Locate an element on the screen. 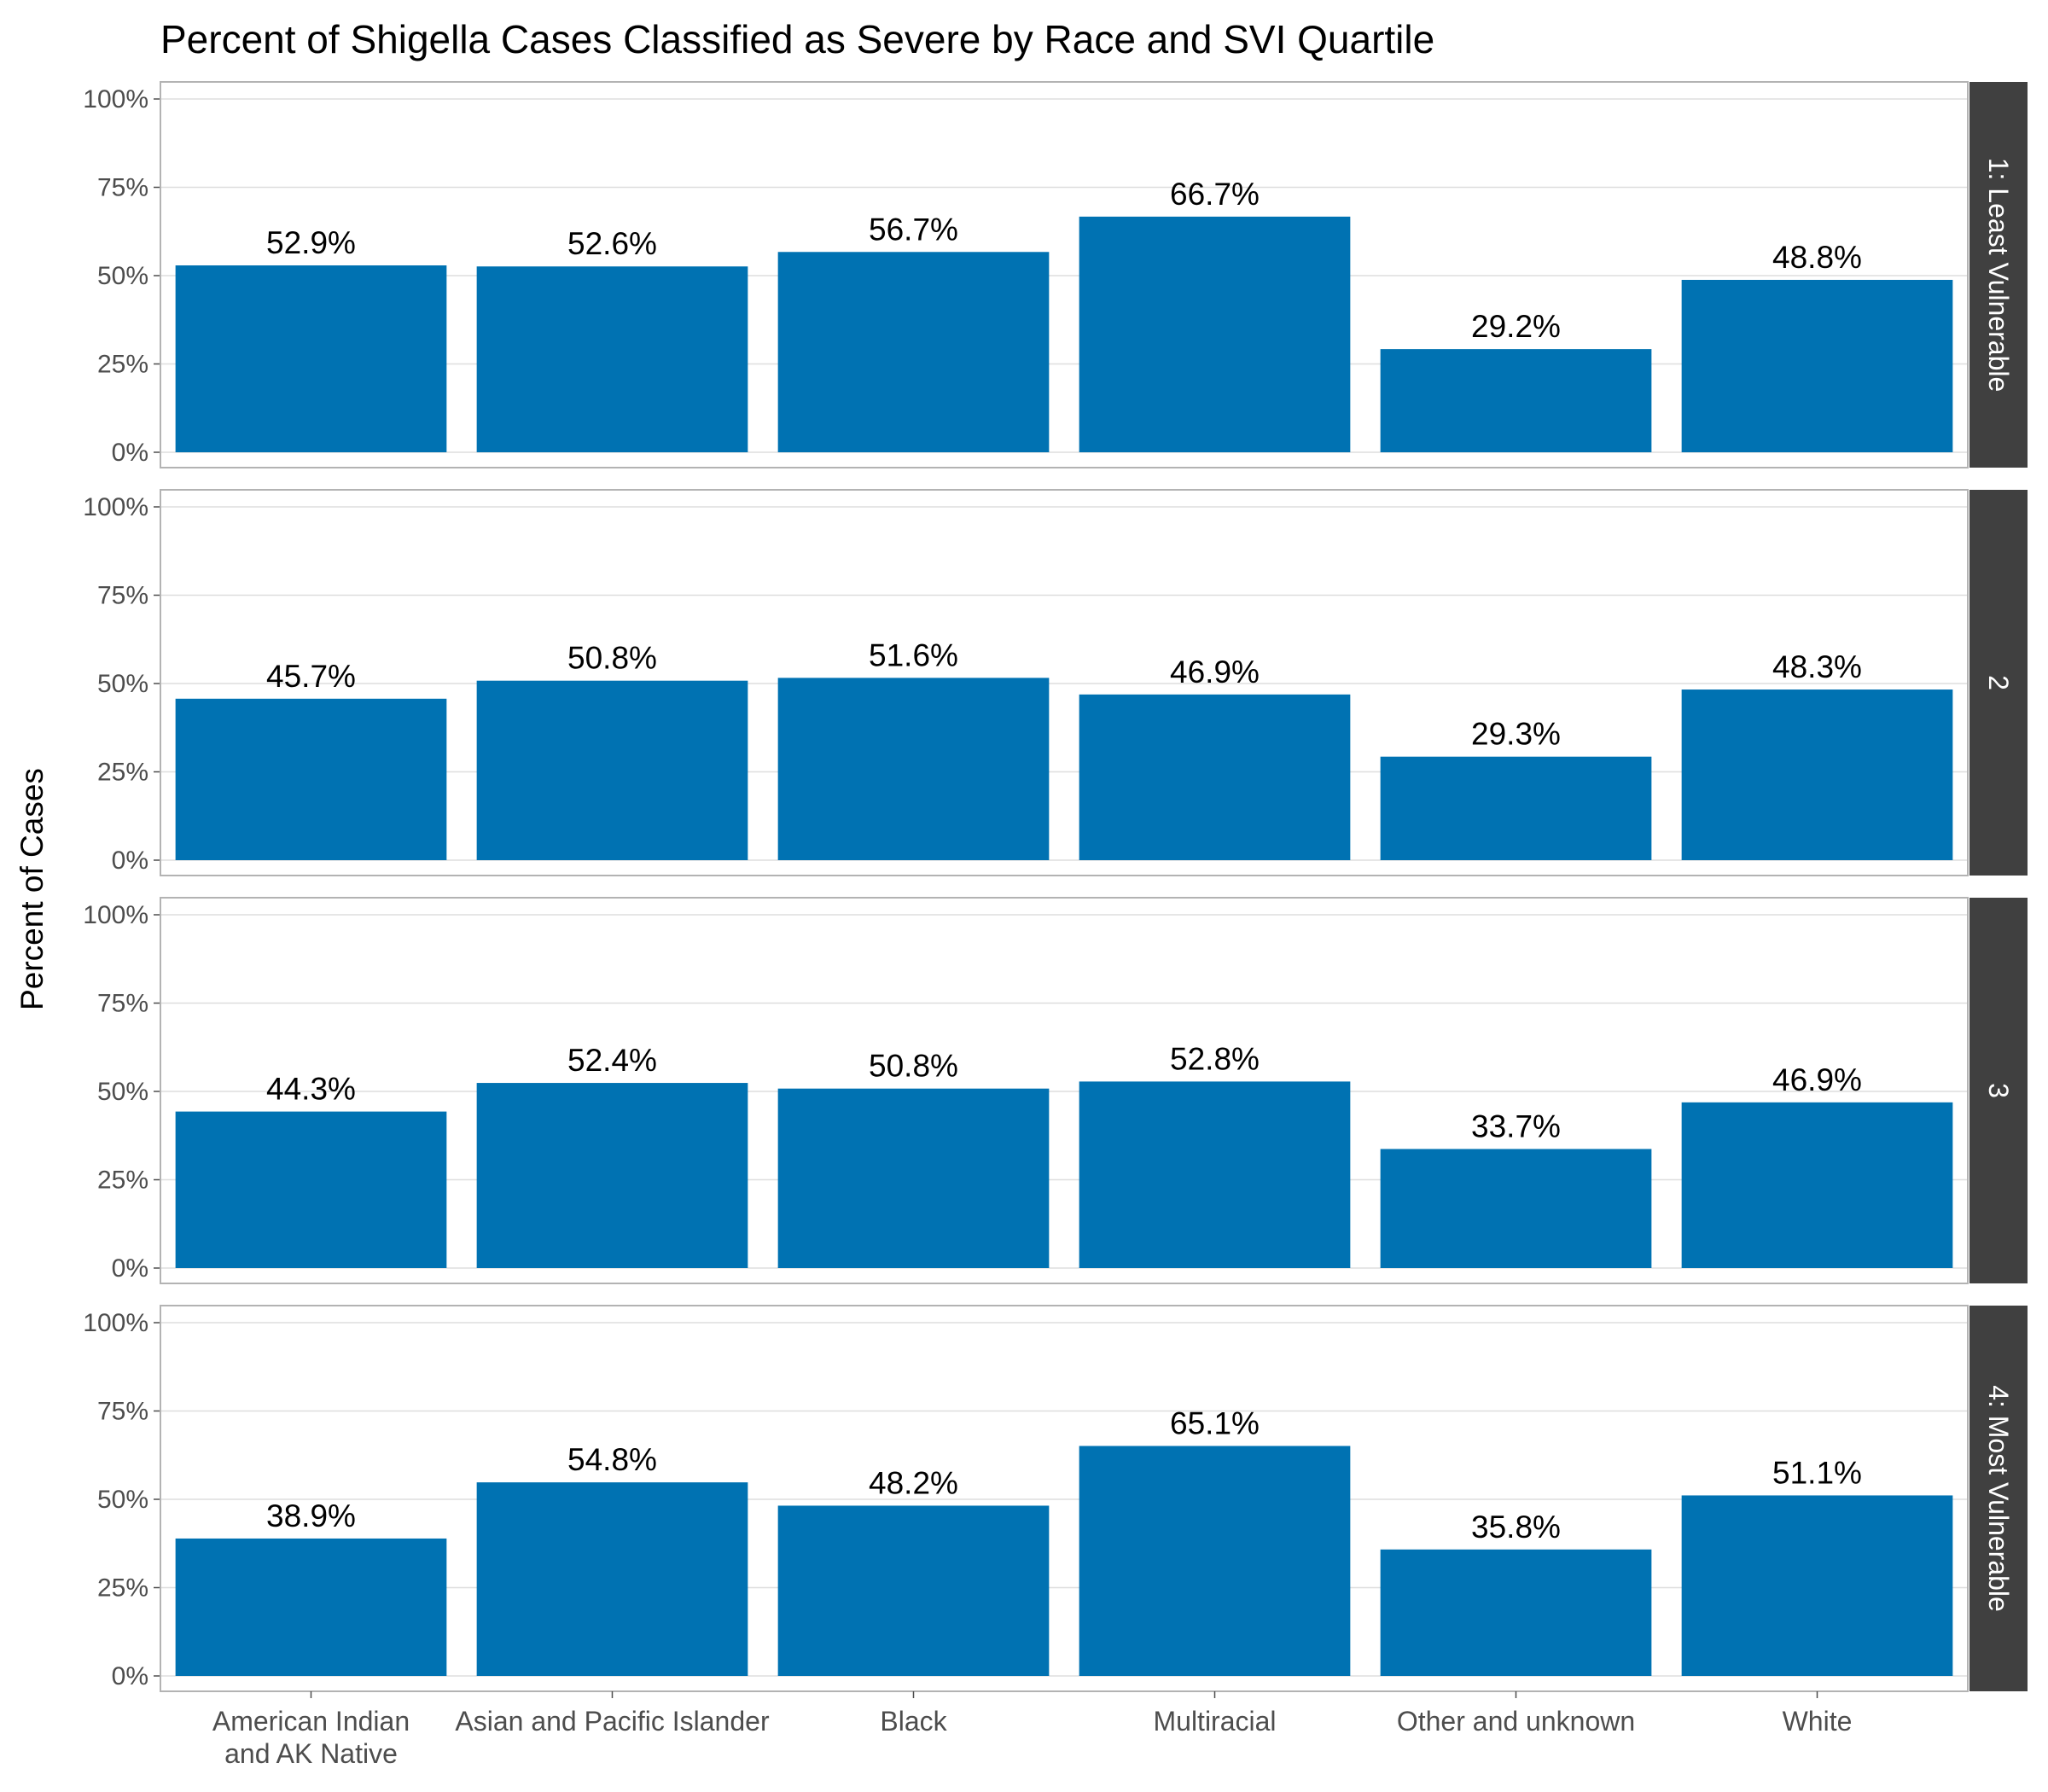 The height and width of the screenshot is (1792, 2048). data-label: 48.3% is located at coordinates (1817, 666).